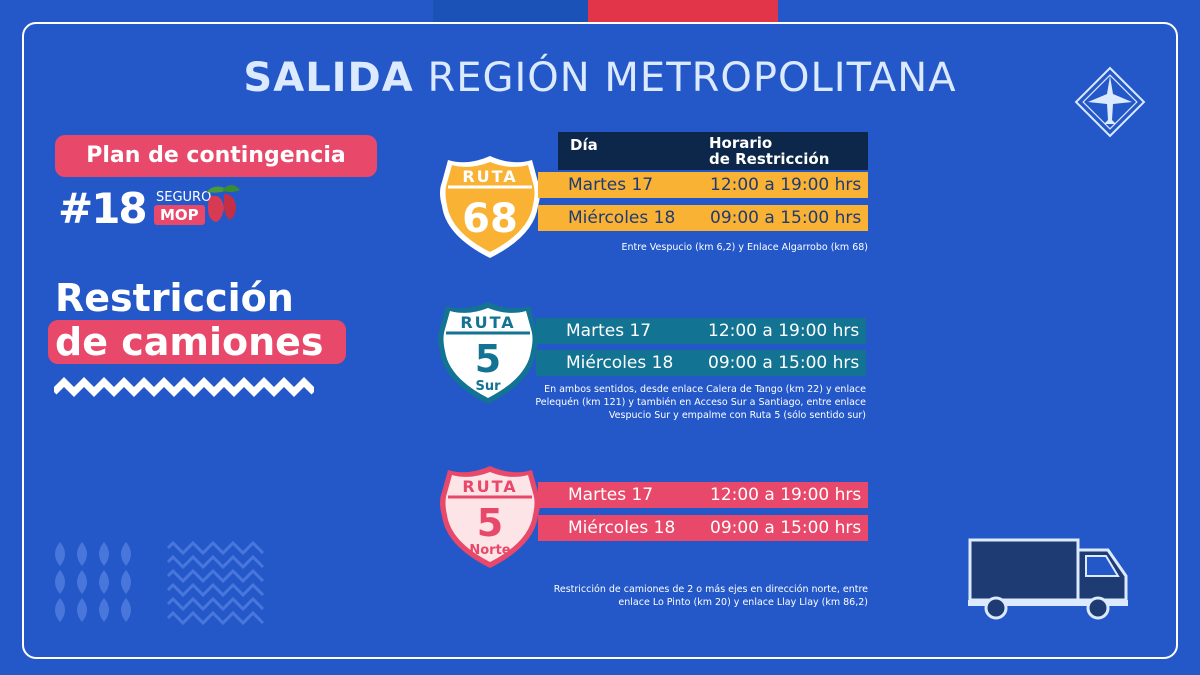 This screenshot has width=1200, height=675. I want to click on flag-stripe-blue, so click(510, 11).